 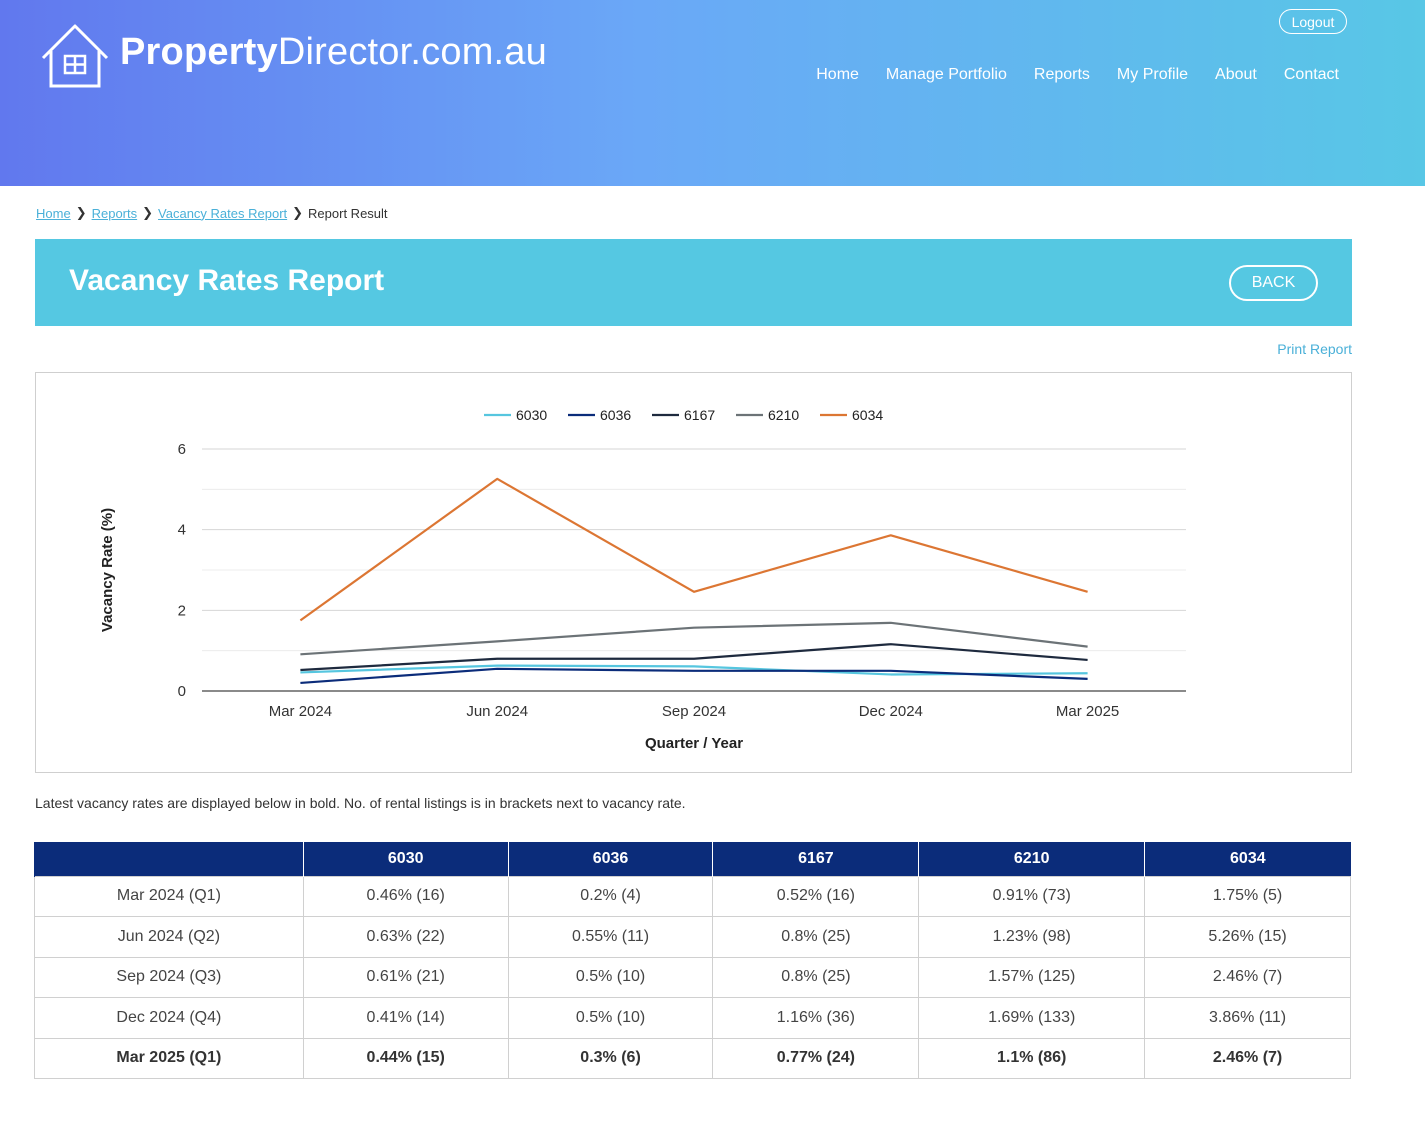 What do you see at coordinates (182, 449) in the screenshot?
I see `y-tick-label: 6` at bounding box center [182, 449].